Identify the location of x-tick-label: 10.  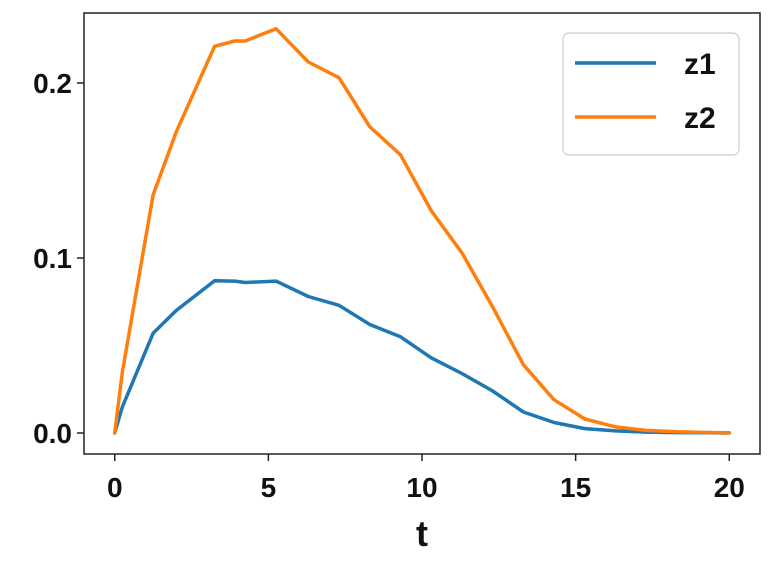
(421, 487).